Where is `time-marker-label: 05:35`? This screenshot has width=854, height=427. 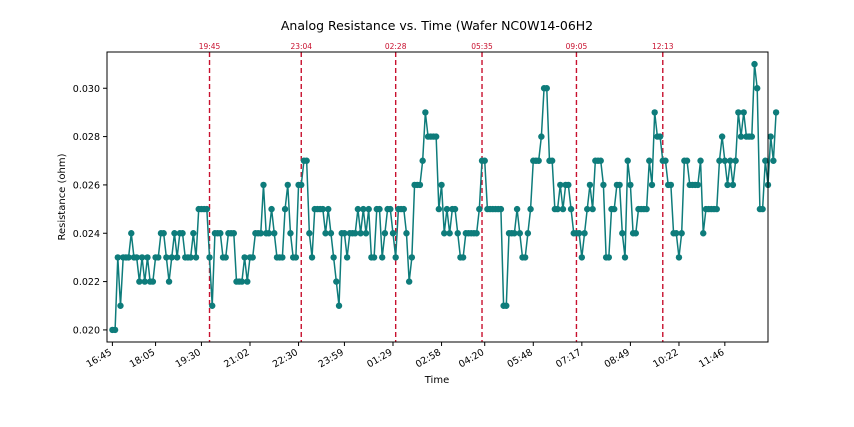
time-marker-label: 05:35 is located at coordinates (482, 46).